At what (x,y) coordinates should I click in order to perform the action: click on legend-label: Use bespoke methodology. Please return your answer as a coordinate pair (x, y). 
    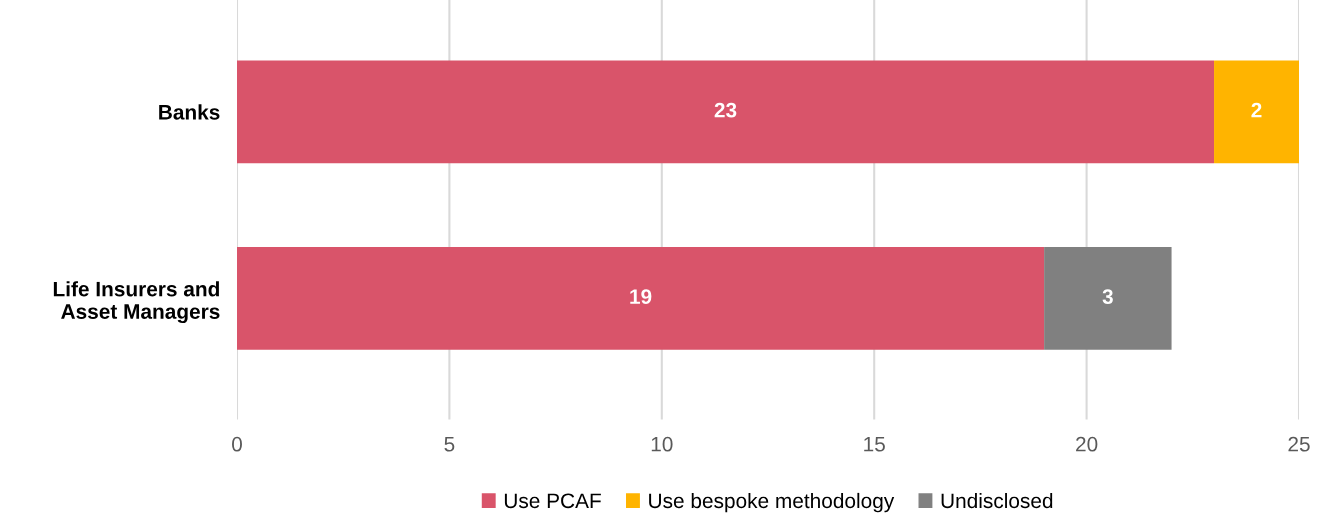
    Looking at the image, I should click on (772, 502).